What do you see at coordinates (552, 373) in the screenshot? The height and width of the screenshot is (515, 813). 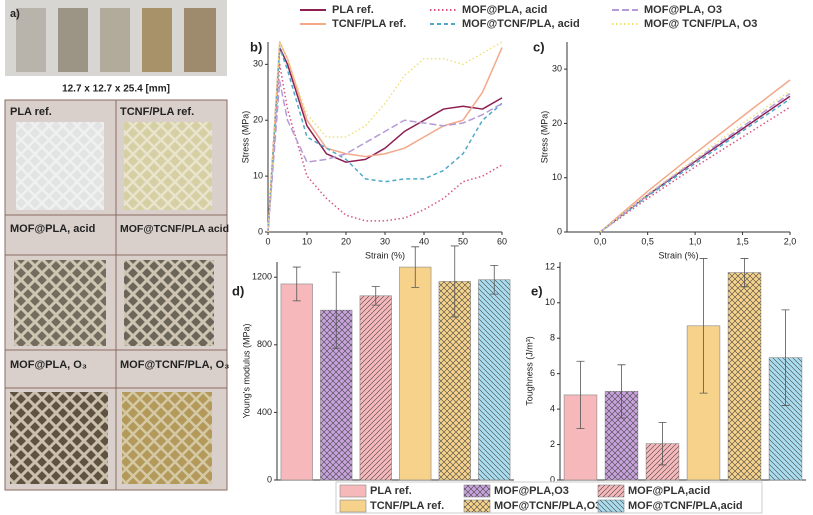 I see `y-tick-label: 6` at bounding box center [552, 373].